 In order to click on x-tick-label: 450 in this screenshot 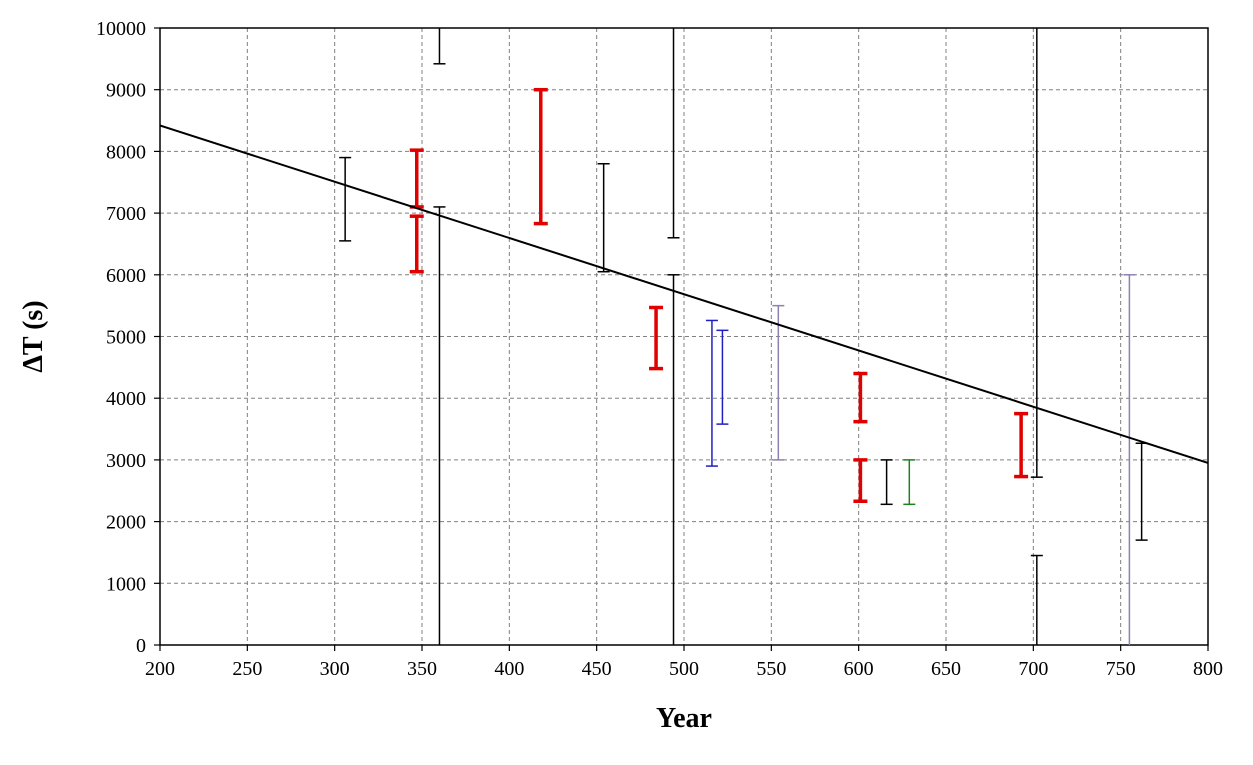, I will do `click(597, 669)`.